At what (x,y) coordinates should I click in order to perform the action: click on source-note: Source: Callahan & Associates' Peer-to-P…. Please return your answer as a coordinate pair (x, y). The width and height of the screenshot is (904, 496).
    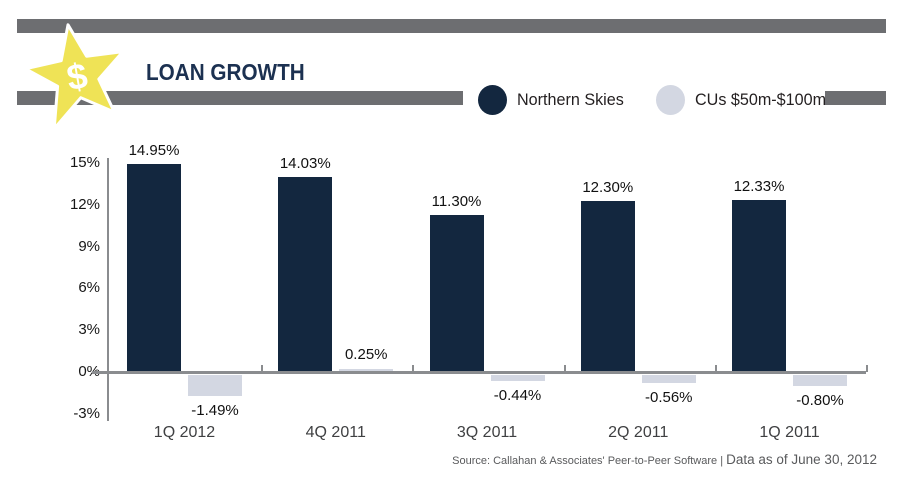
    Looking at the image, I should click on (664, 460).